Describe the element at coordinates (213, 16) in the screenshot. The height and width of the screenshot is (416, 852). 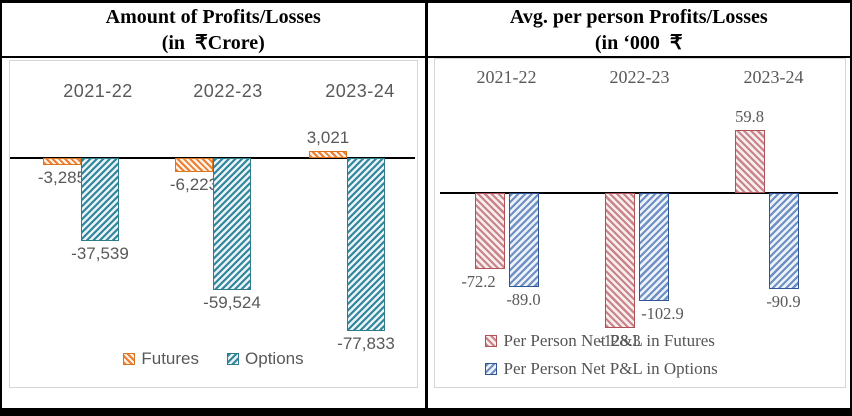
I see `left-title-line1: Amount of Profits/Losses` at that location.